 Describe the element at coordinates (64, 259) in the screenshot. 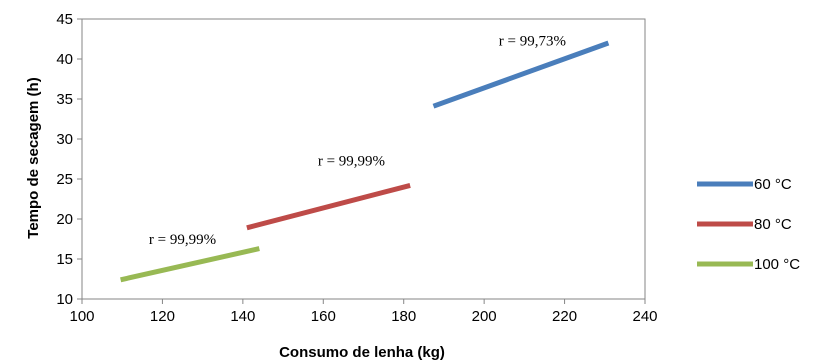

I see `y-tick-label: 15` at that location.